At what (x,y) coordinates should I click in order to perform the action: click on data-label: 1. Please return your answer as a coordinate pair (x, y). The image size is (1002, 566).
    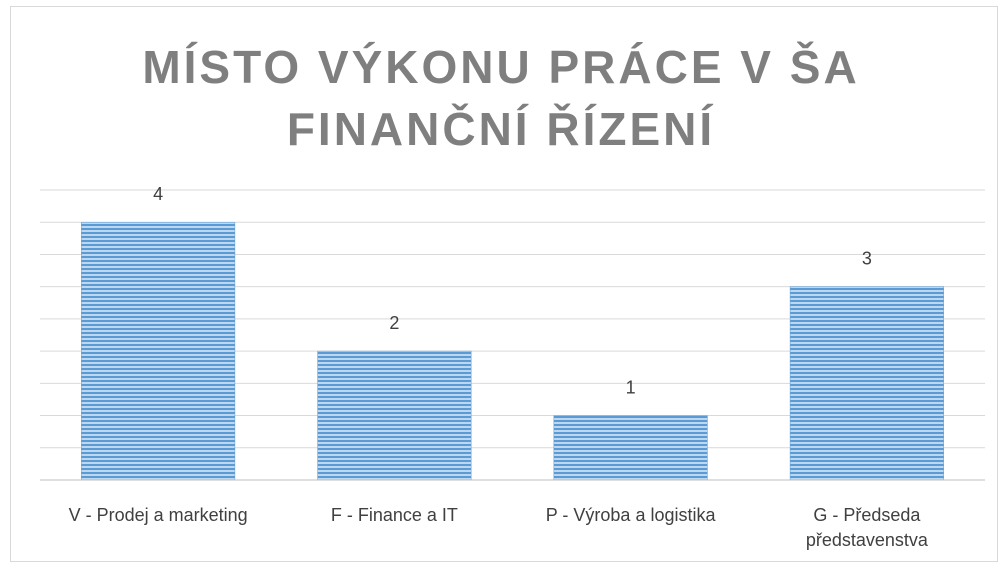
    Looking at the image, I should click on (631, 388).